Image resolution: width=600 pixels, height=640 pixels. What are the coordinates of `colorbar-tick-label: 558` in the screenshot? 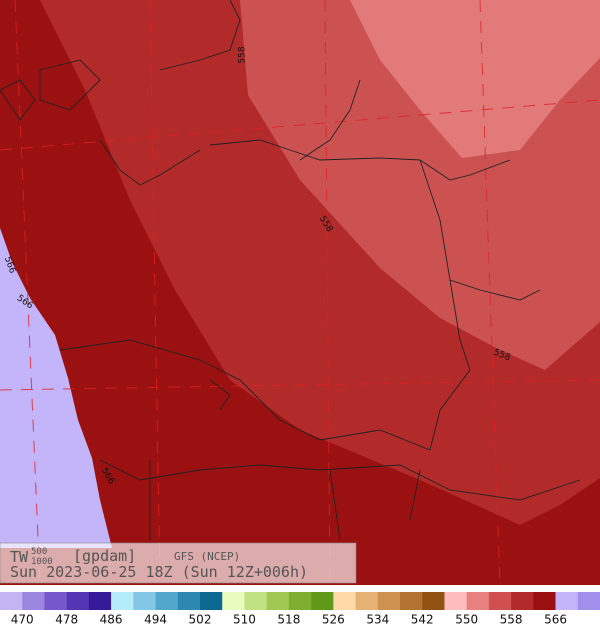 It's located at (511, 620).